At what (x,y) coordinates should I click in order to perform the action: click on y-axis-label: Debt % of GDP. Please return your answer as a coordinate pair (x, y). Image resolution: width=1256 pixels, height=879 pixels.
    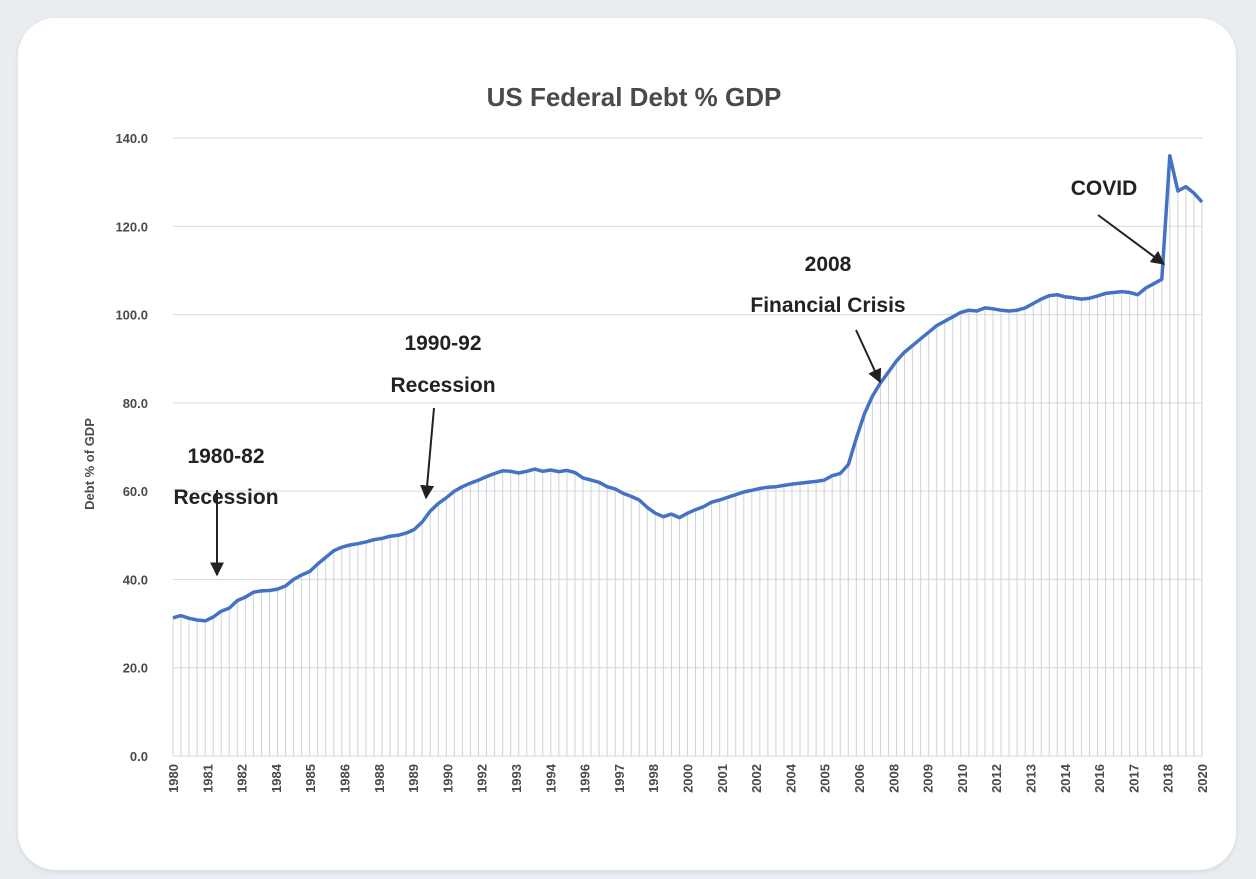
    Looking at the image, I should click on (89, 464).